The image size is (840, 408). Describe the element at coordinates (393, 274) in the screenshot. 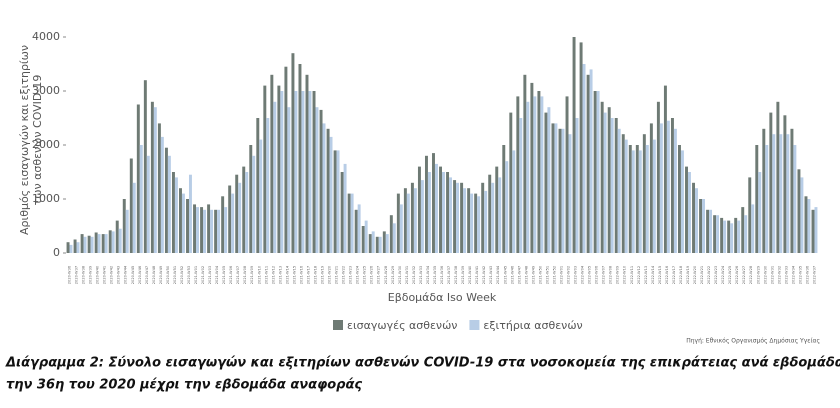

I see `x-tick-label: 2021-W29` at that location.